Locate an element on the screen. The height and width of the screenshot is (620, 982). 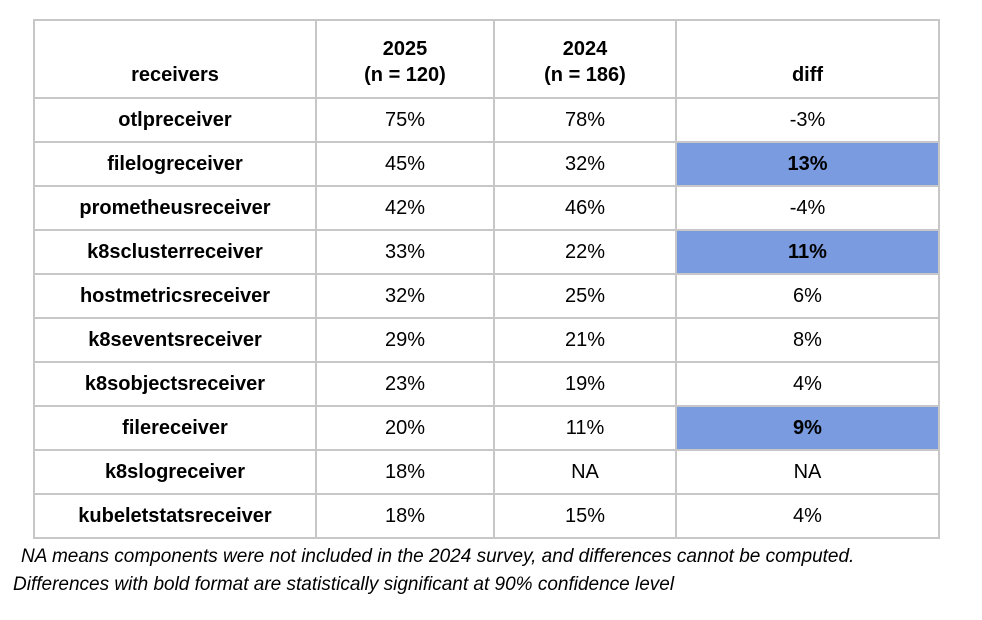
value-diff: 11% is located at coordinates (807, 252).